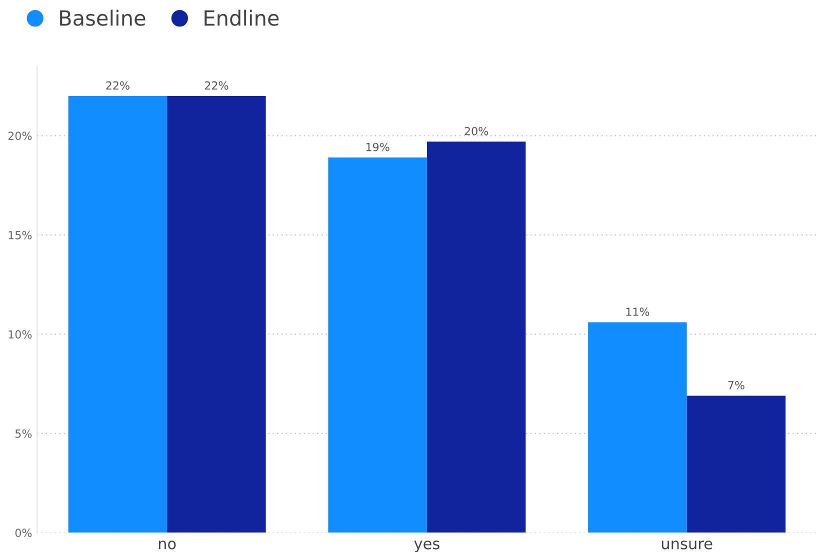 Image resolution: width=825 pixels, height=552 pixels. What do you see at coordinates (20, 136) in the screenshot?
I see `y-tick-label: 20%` at bounding box center [20, 136].